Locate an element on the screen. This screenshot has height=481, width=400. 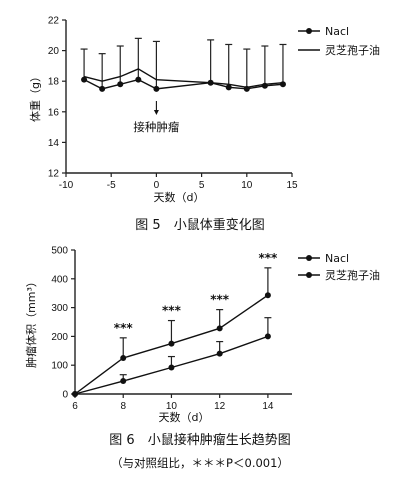
figure-5-caption: 图 5 小鼠体重变化图 is located at coordinates (199, 225).